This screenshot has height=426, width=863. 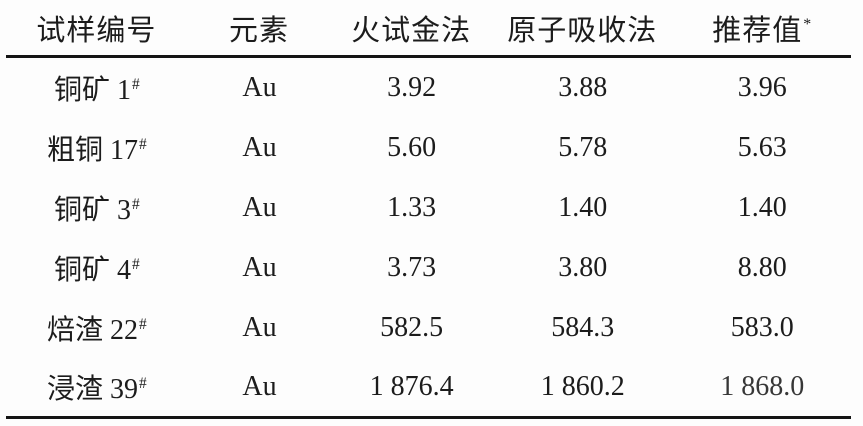 I want to click on atomic-absorption-cell: 1.40, so click(x=583, y=207).